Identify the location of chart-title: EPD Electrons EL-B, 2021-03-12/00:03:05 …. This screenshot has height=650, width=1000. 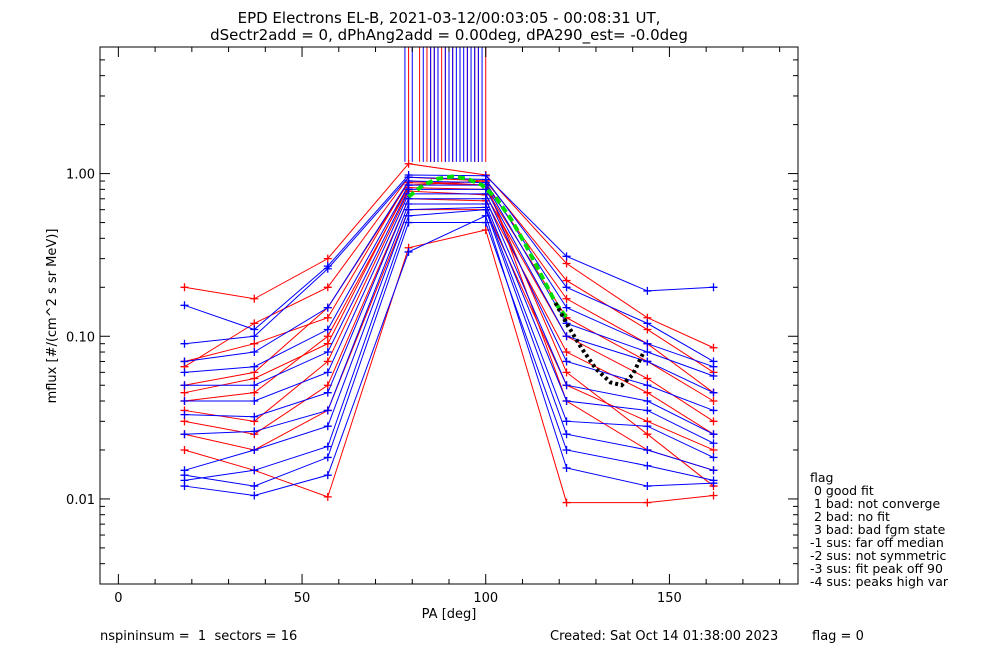
(449, 18).